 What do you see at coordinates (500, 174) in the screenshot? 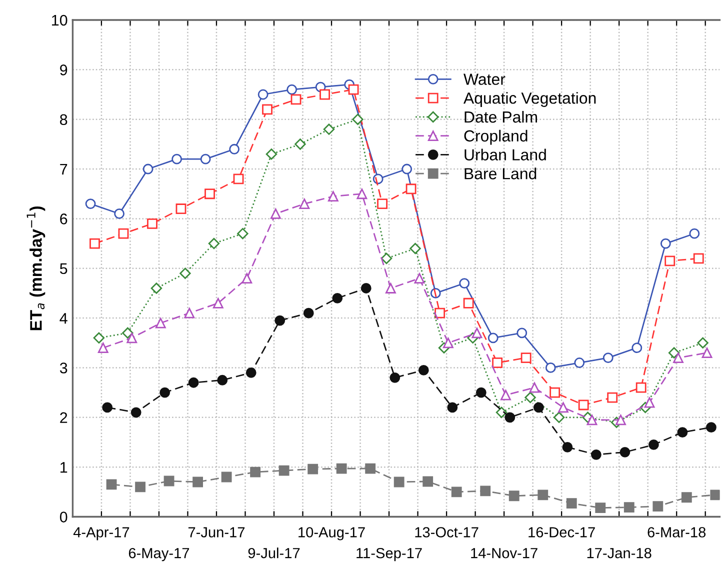
I see `legend-label: Bare Land` at bounding box center [500, 174].